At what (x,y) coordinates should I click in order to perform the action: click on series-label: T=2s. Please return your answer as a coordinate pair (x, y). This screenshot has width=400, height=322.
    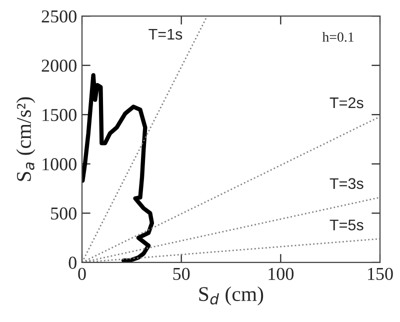
    Looking at the image, I should click on (347, 102).